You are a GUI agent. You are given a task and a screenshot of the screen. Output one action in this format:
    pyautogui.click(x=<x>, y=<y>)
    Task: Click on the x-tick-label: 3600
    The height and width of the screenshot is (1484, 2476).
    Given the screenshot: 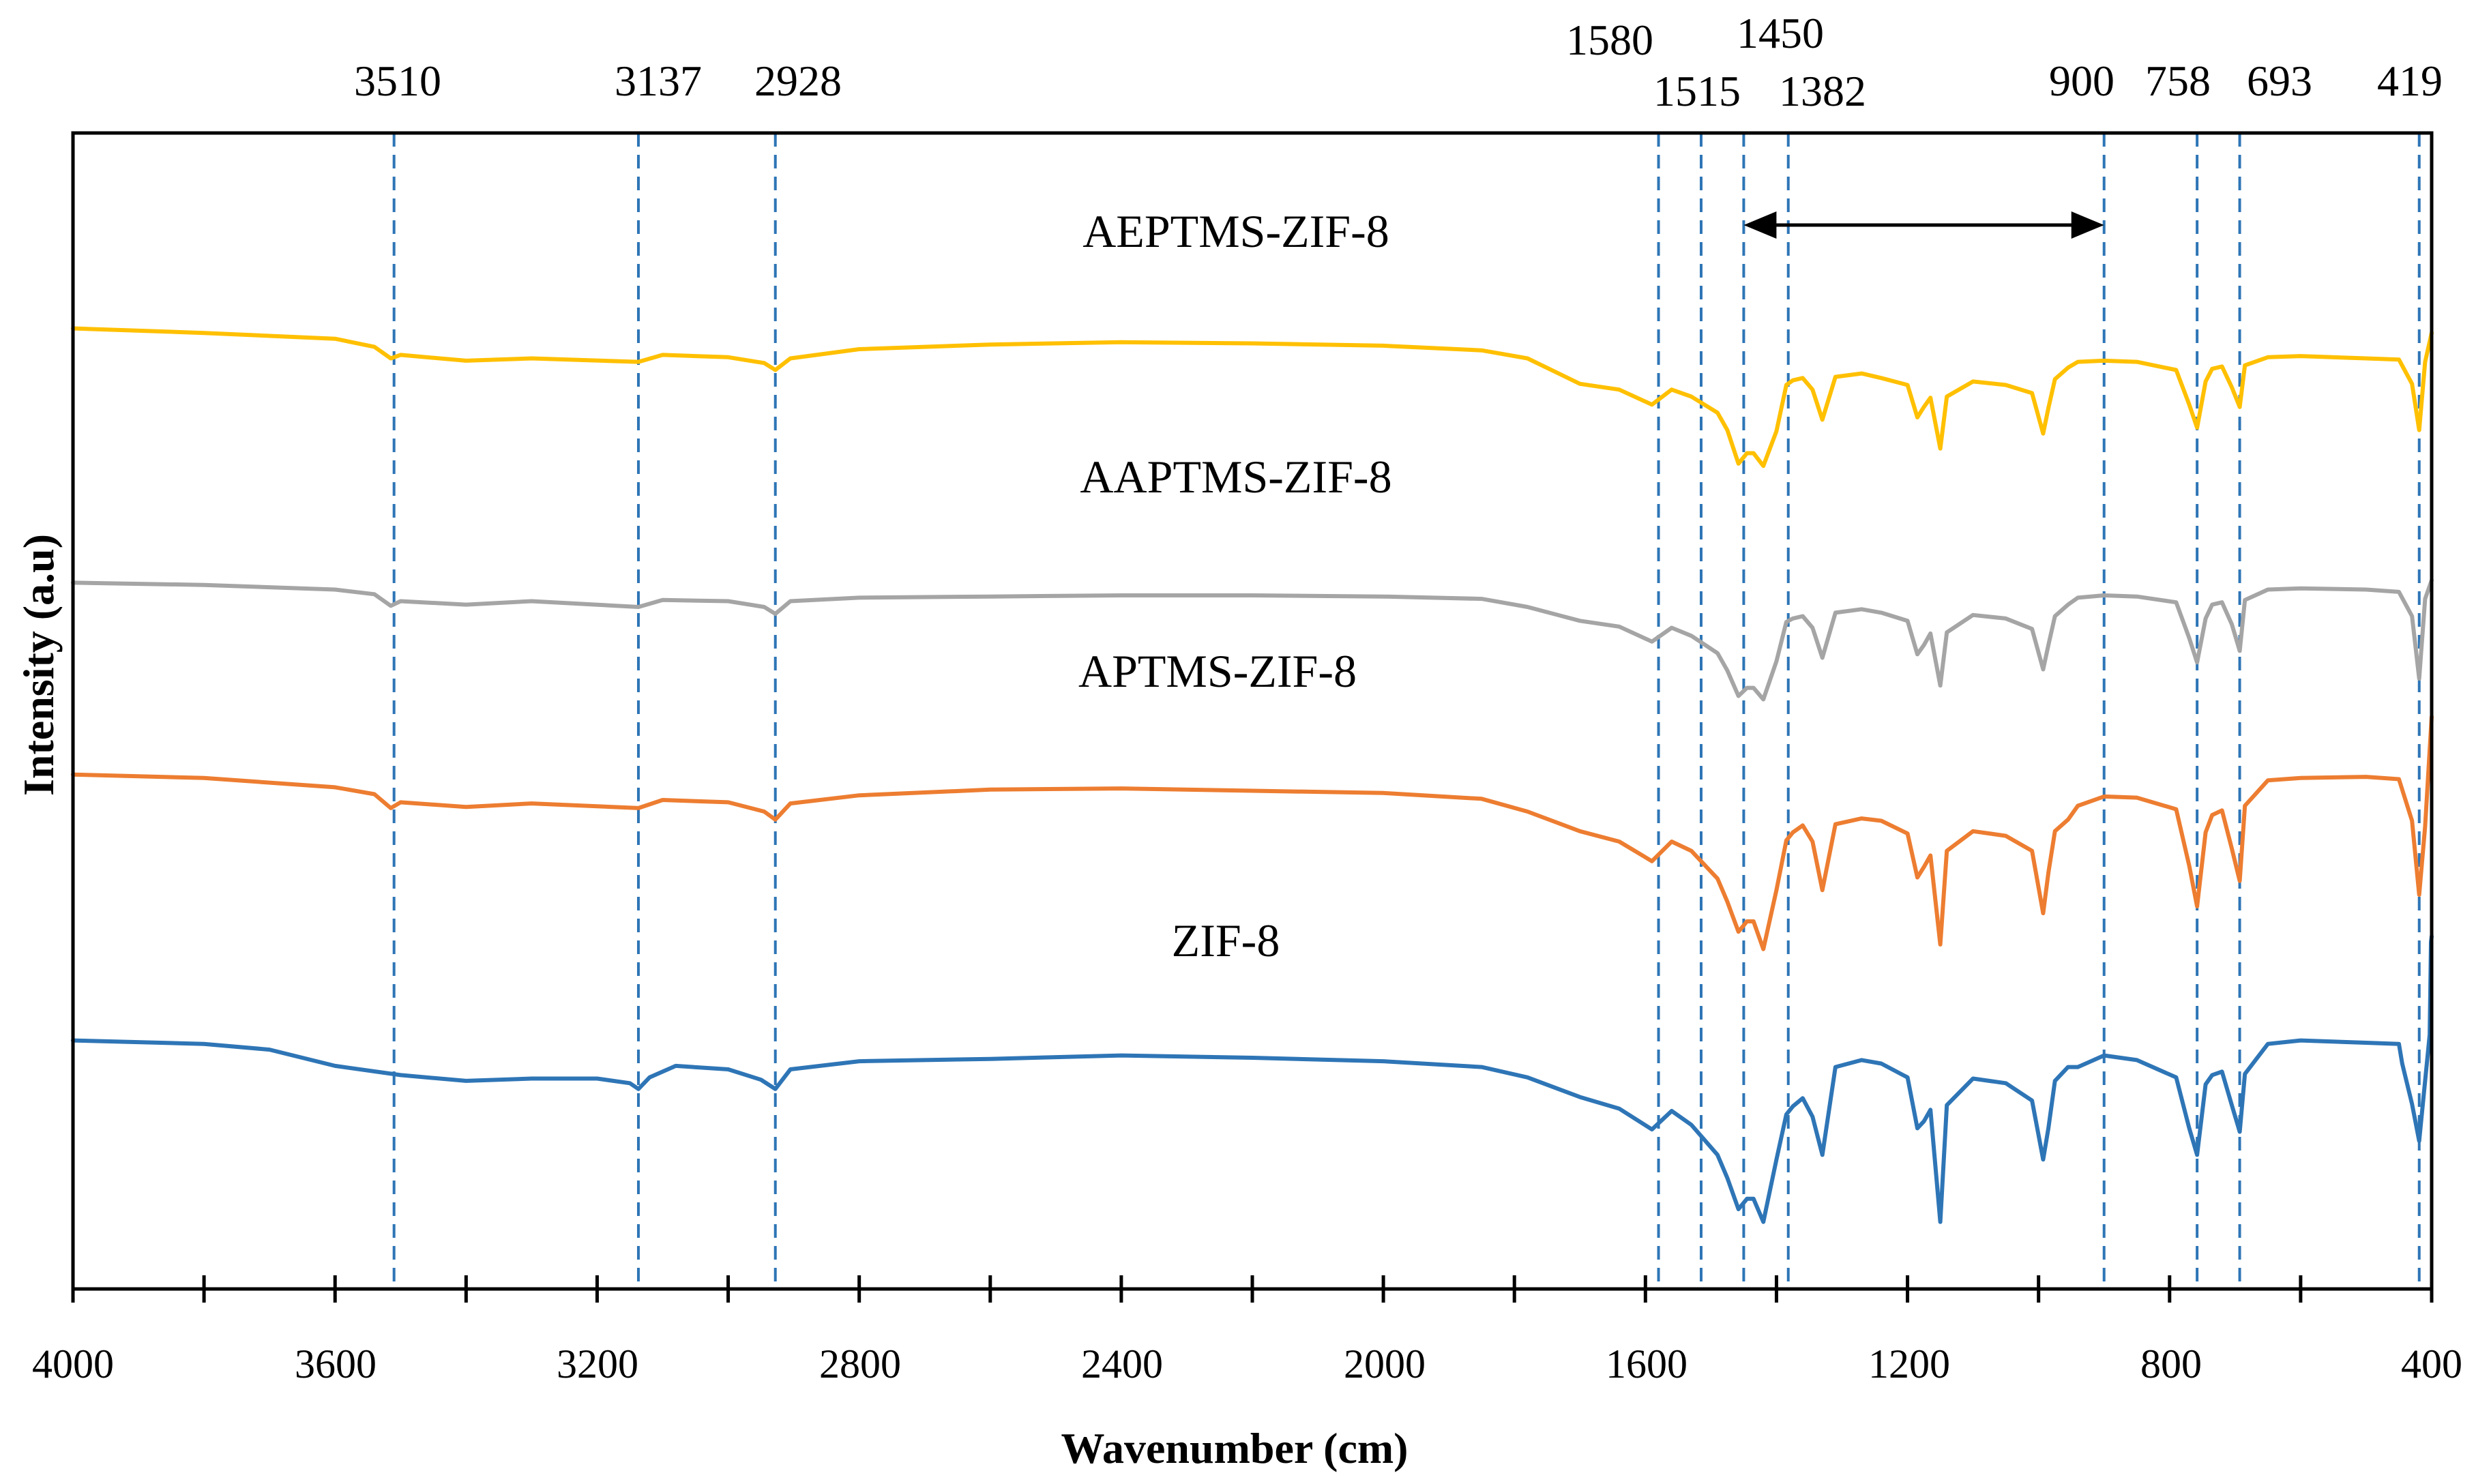 What is the action you would take?
    pyautogui.click(x=336, y=1363)
    